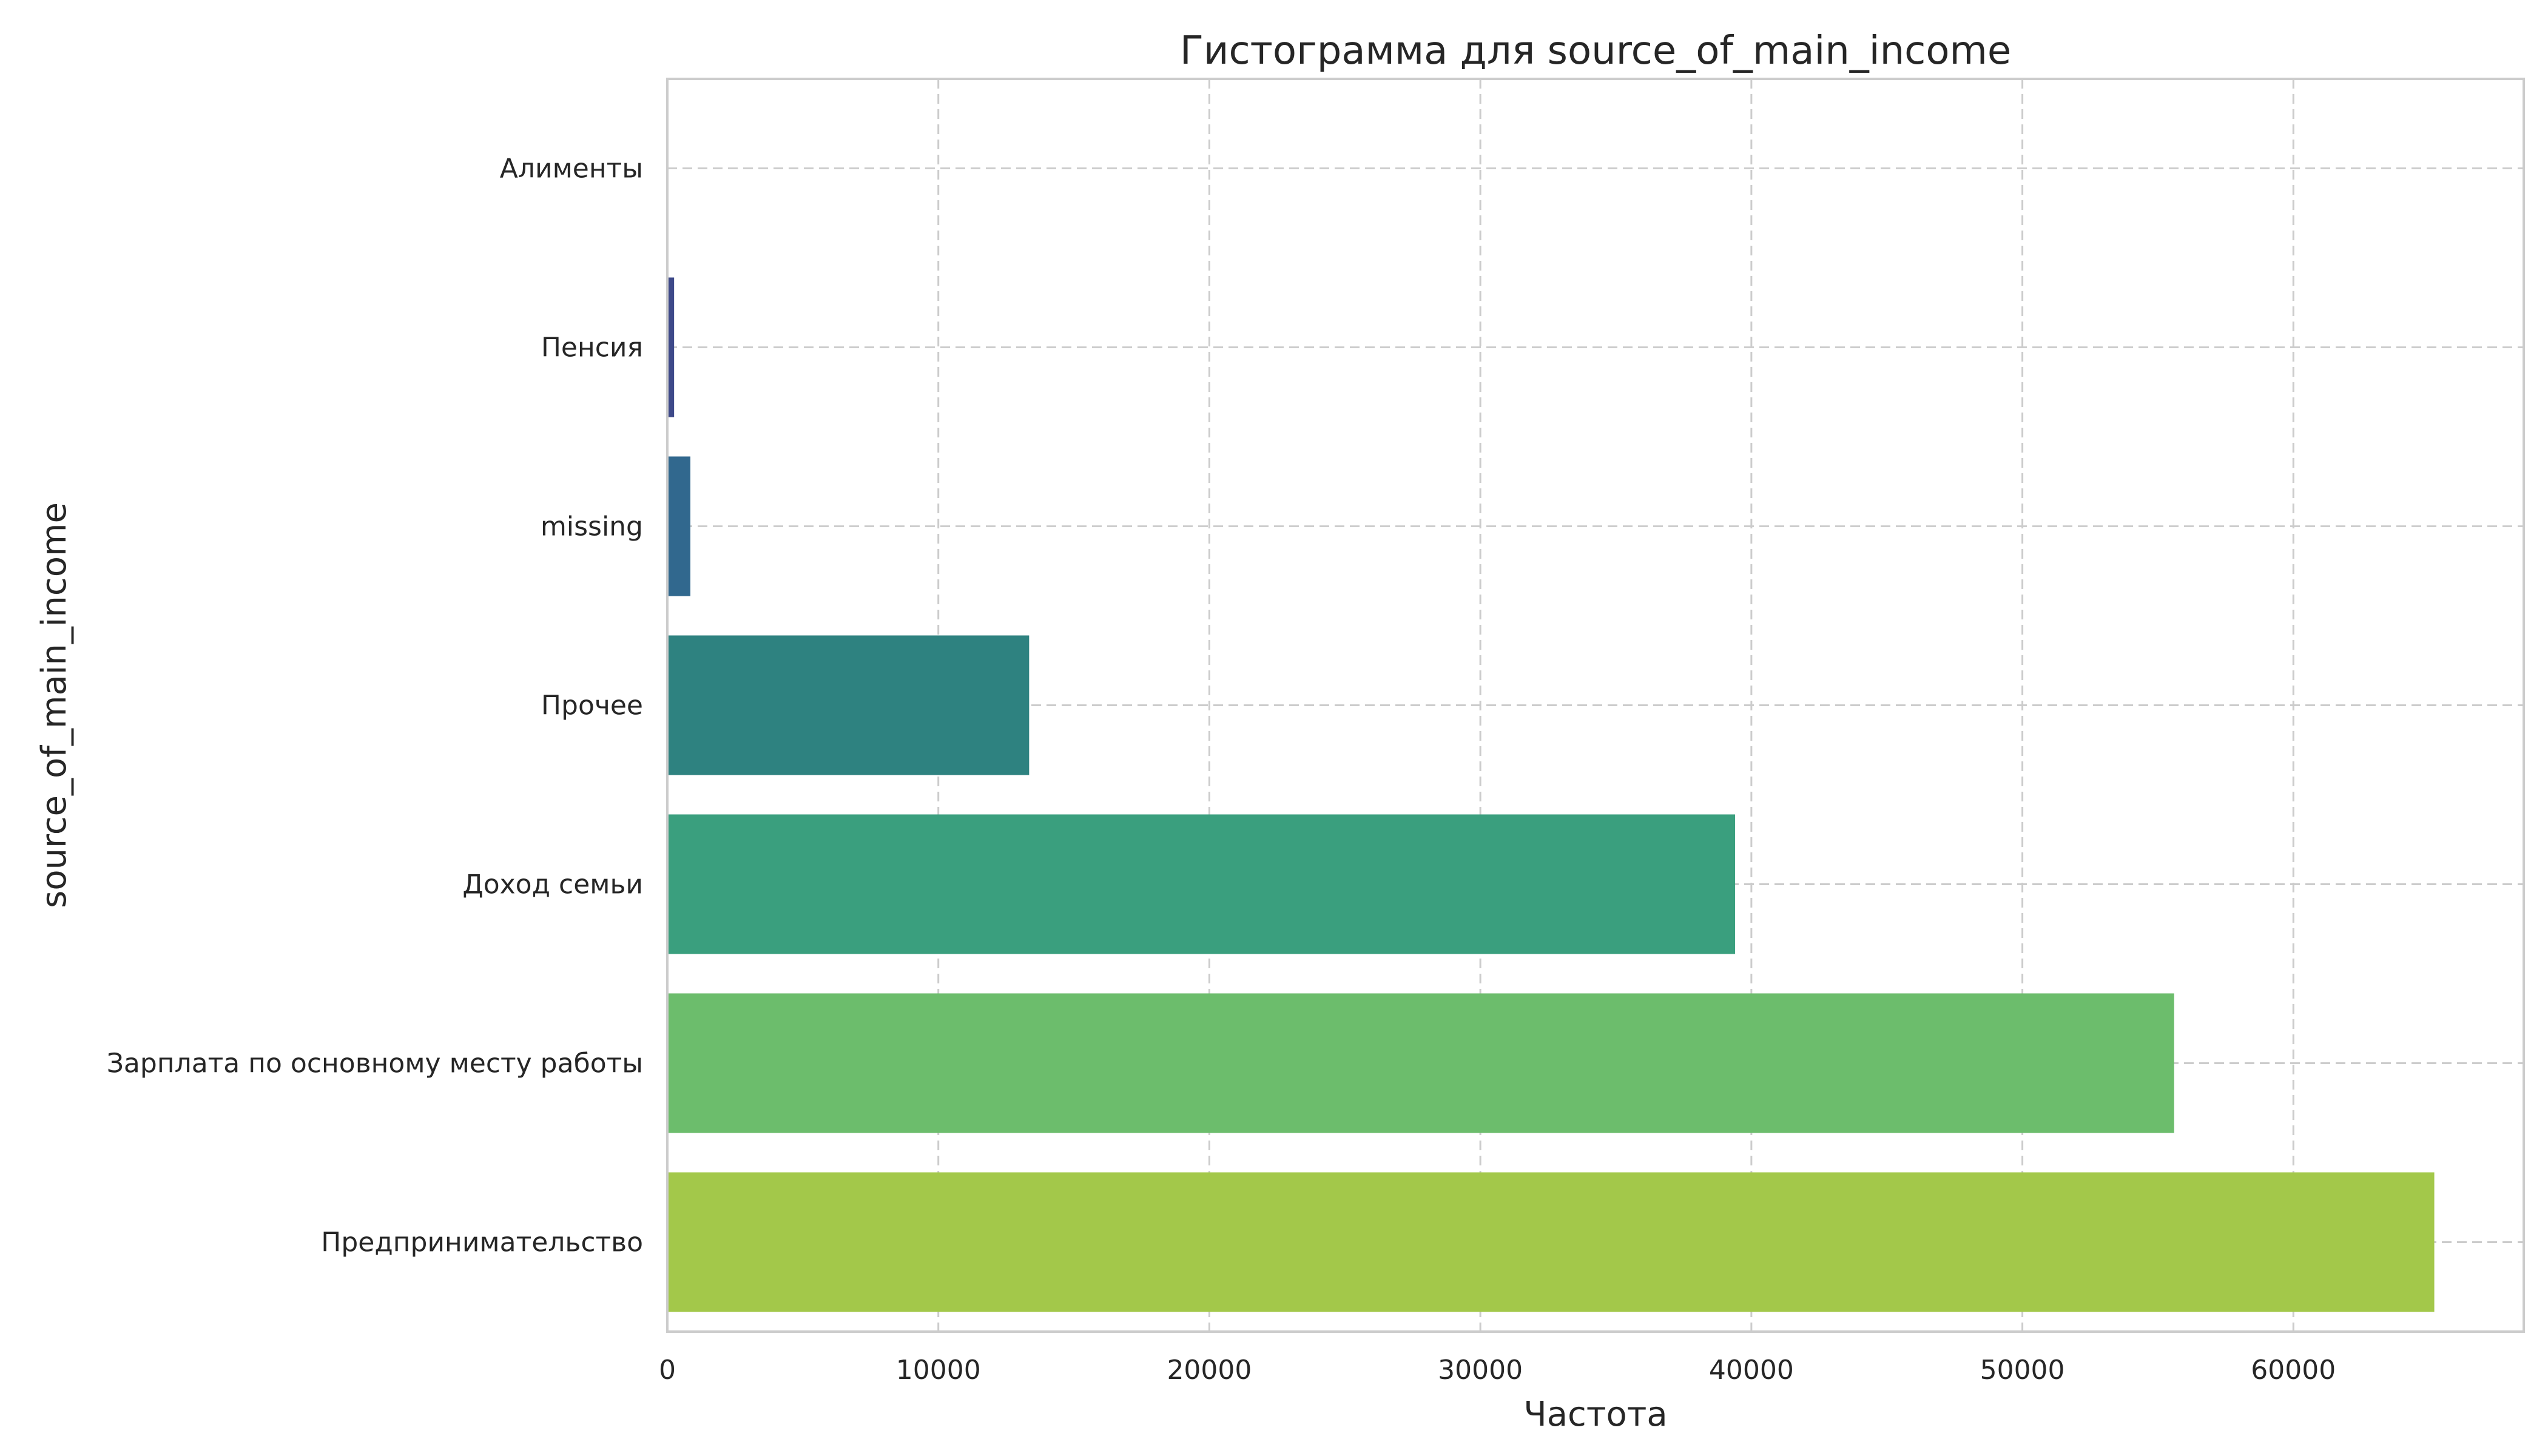  What do you see at coordinates (1480, 1370) in the screenshot?
I see `x-tick-label: 30000` at bounding box center [1480, 1370].